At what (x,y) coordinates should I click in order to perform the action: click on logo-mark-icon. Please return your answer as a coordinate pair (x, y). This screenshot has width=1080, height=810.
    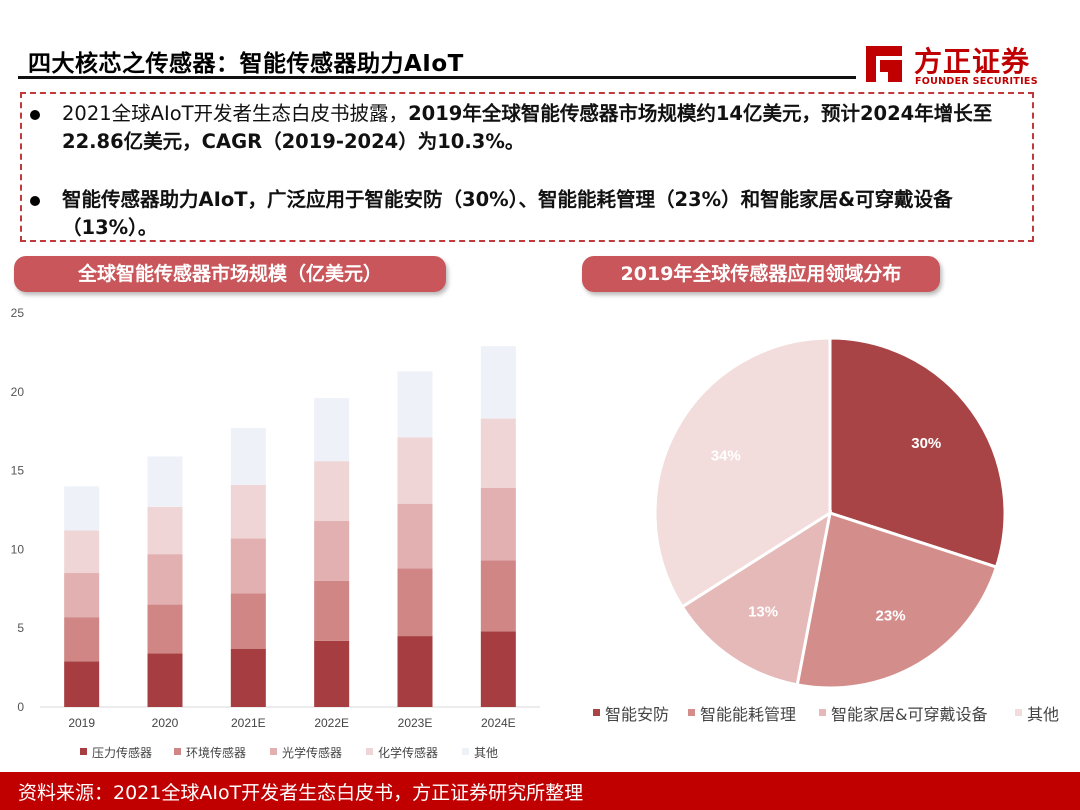
    Looking at the image, I should click on (884, 64).